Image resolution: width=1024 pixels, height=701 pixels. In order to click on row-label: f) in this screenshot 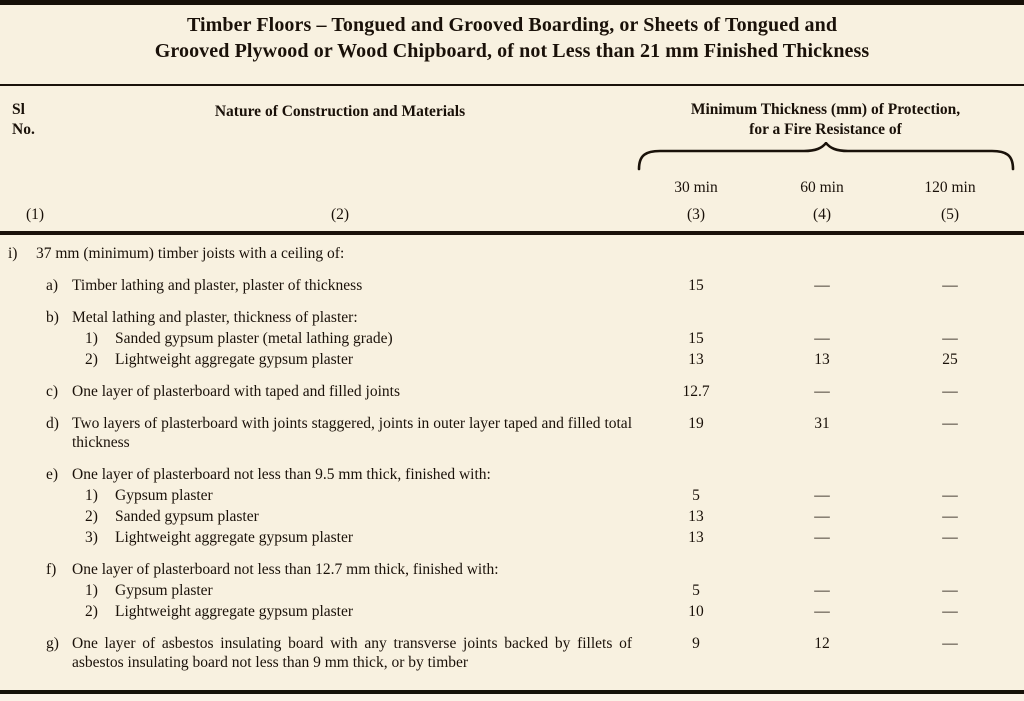, I will do `click(51, 569)`.